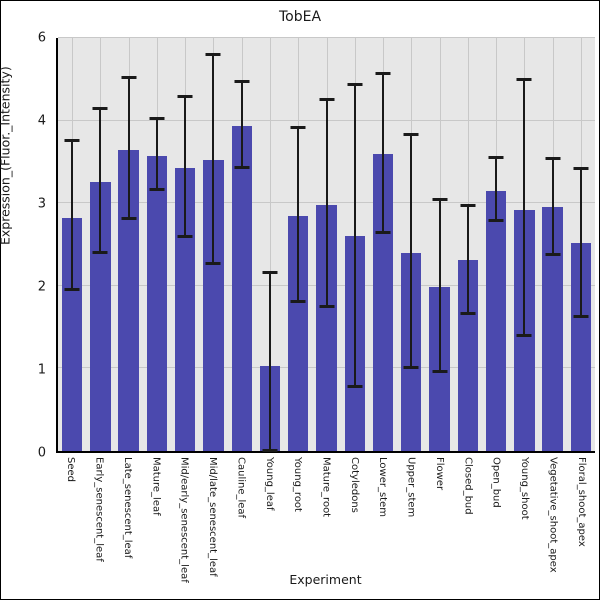 The image size is (600, 600). I want to click on bar-vegetative-shoot-apex, so click(552, 329).